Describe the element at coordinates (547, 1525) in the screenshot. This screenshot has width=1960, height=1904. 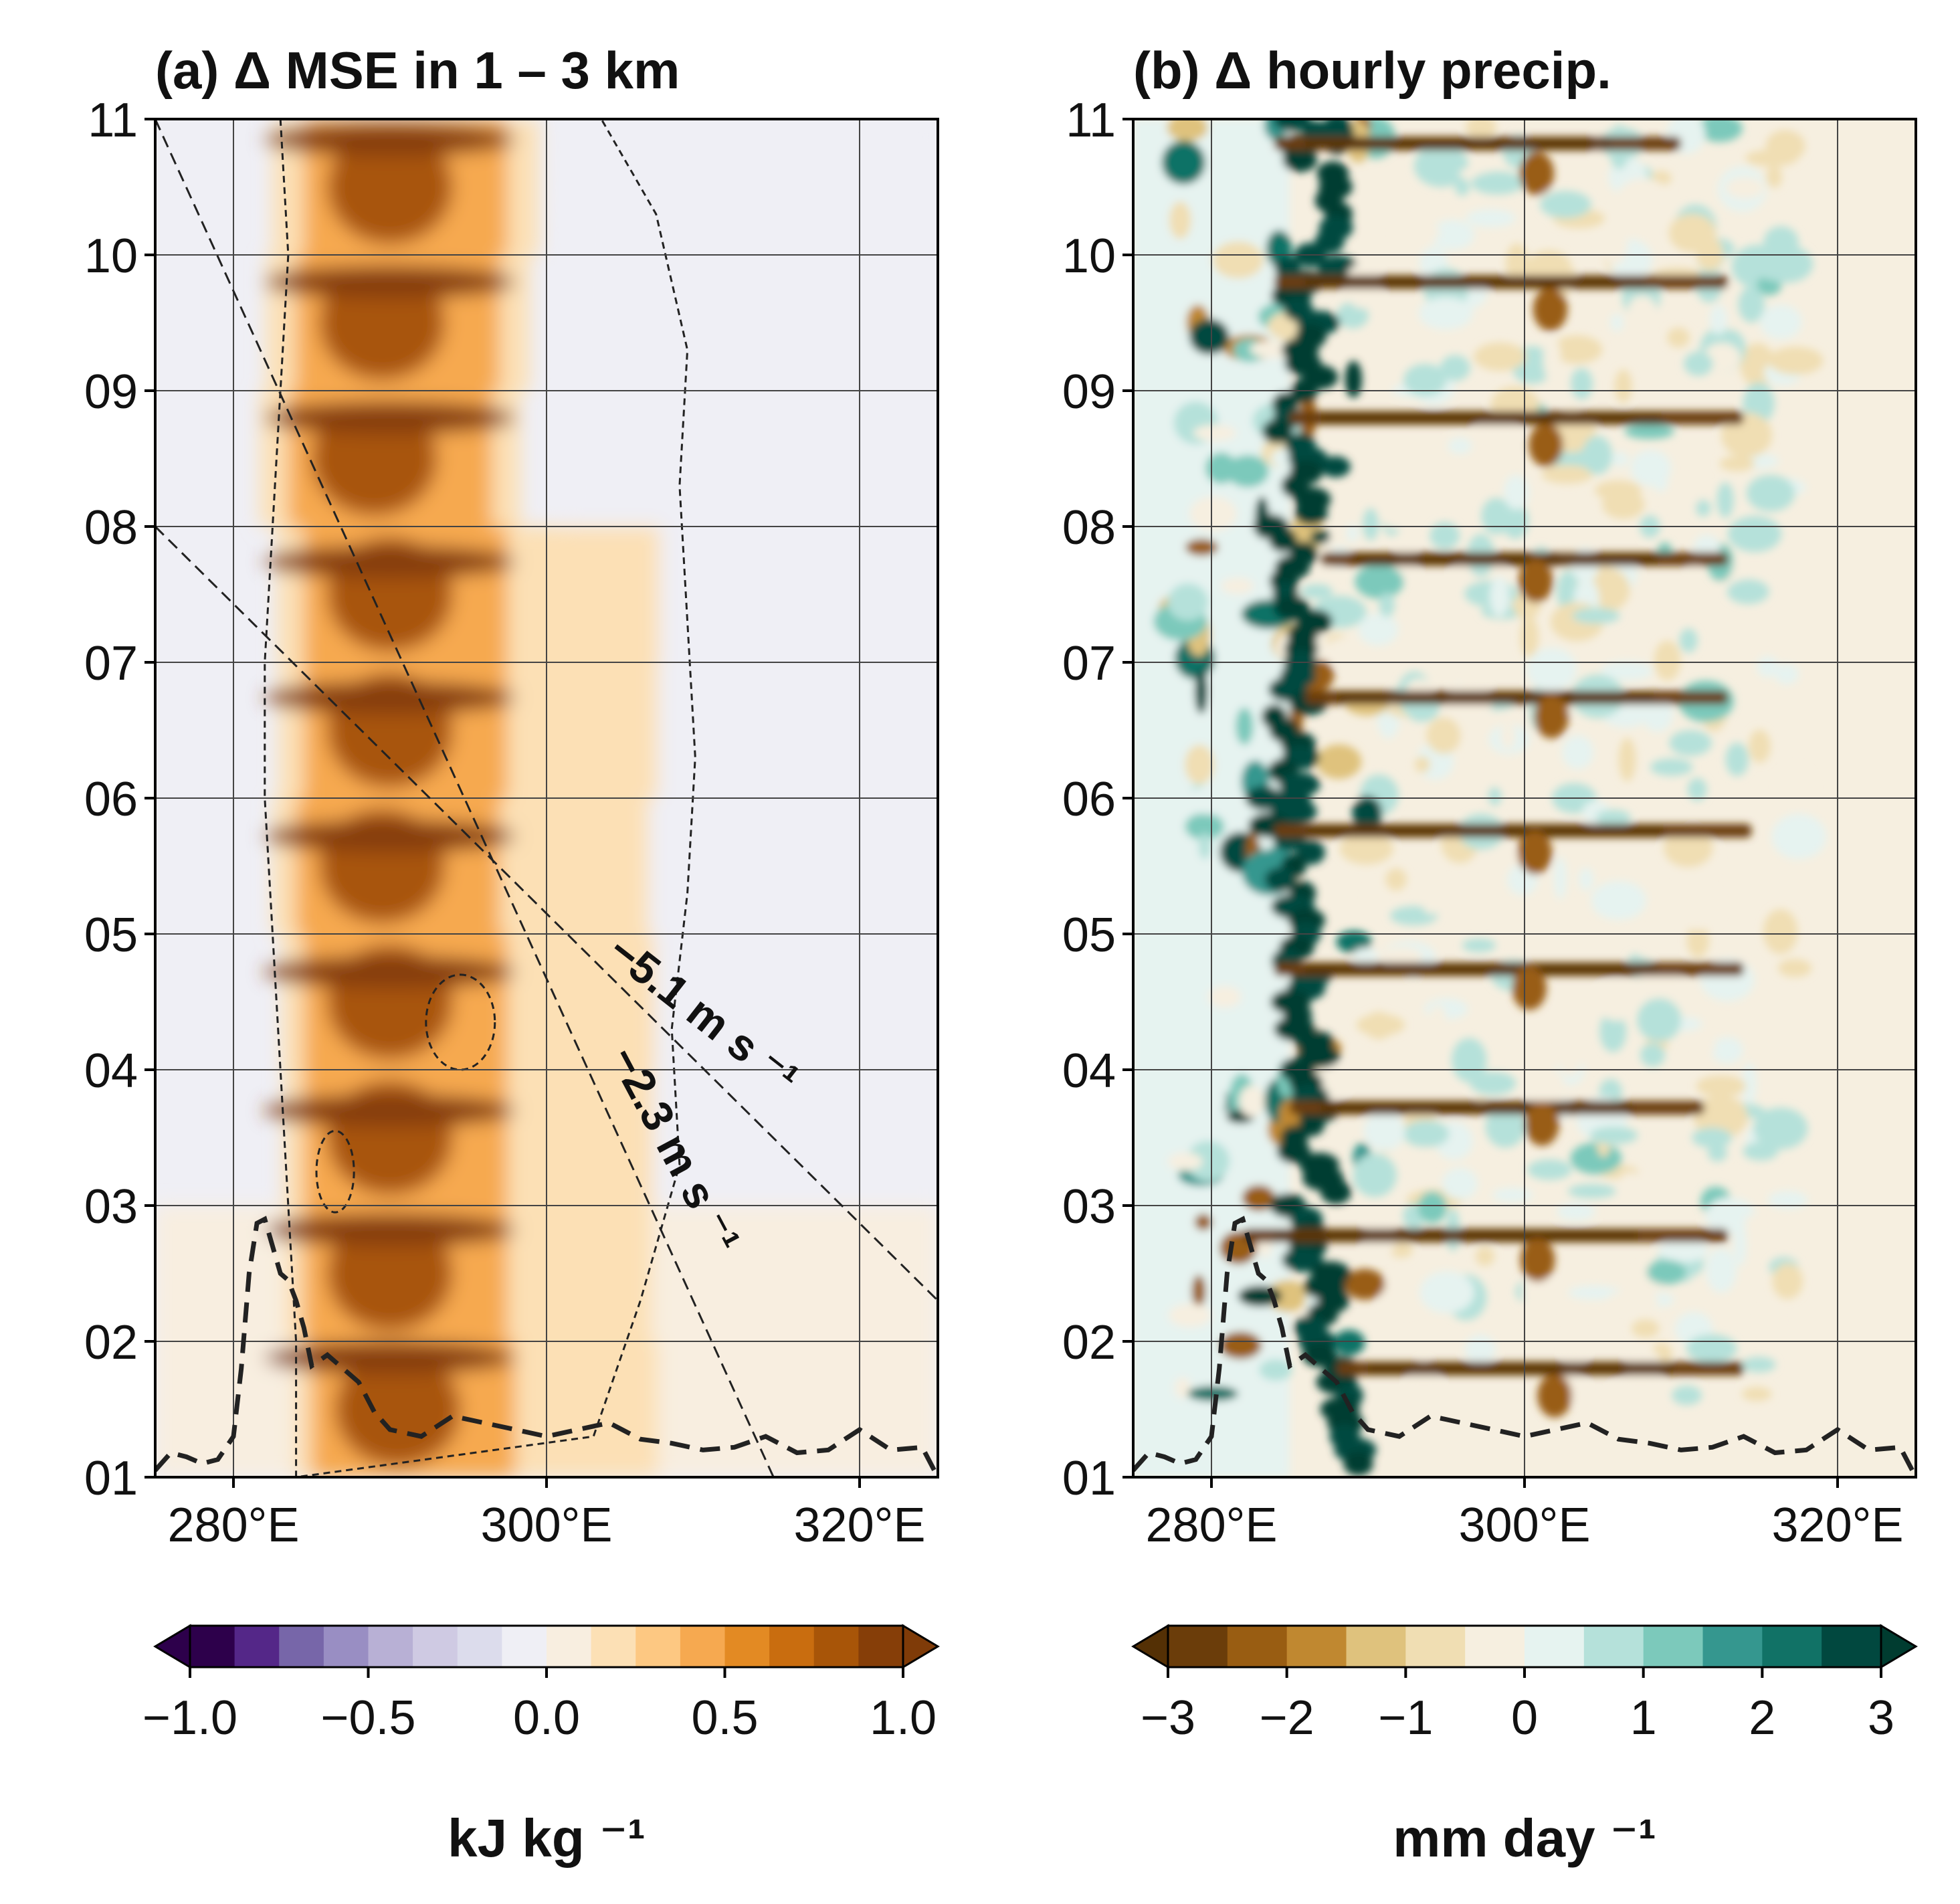
I see `x-tick-label: 300°E` at that location.